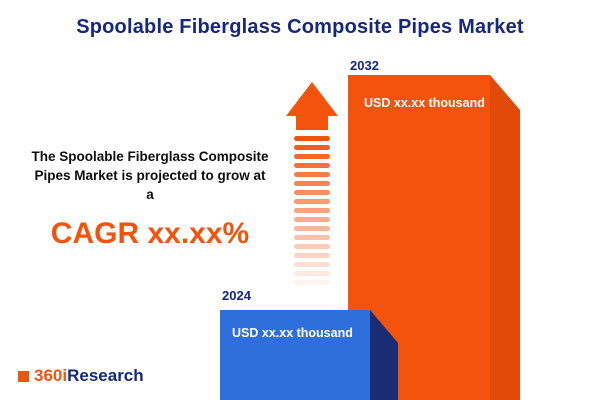  I want to click on description-line: The Spoolable Fiberglass Composite, so click(150, 156).